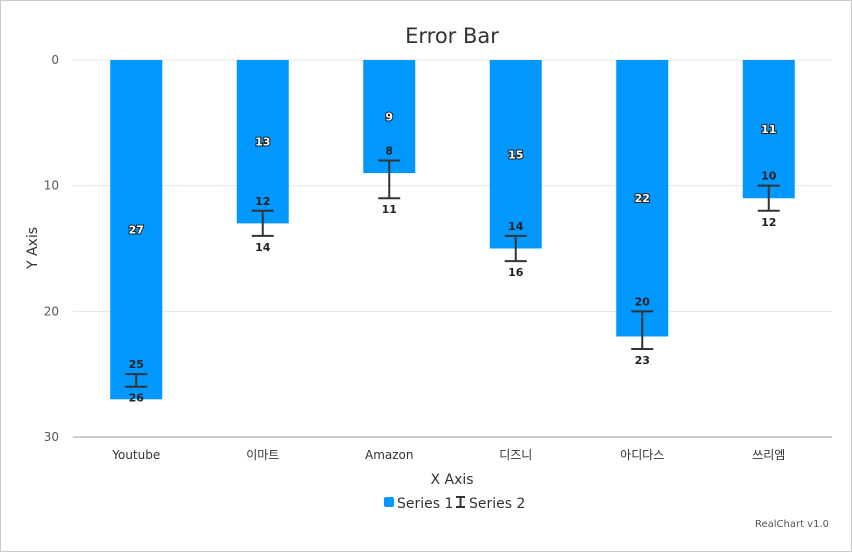  I want to click on y-tick-label: 0, so click(55, 60).